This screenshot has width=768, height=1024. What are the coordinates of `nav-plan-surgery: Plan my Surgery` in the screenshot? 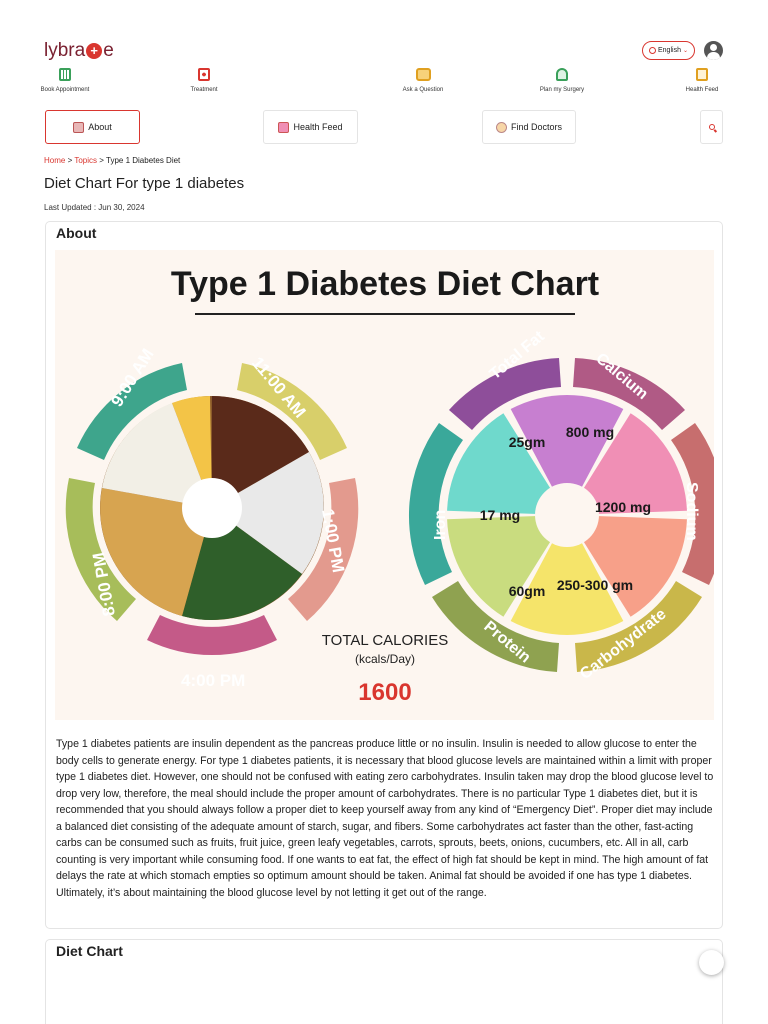 It's located at (562, 80).